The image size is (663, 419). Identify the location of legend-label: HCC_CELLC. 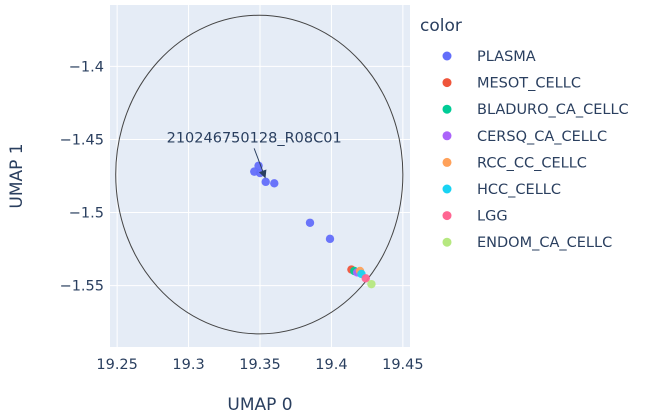
(519, 190).